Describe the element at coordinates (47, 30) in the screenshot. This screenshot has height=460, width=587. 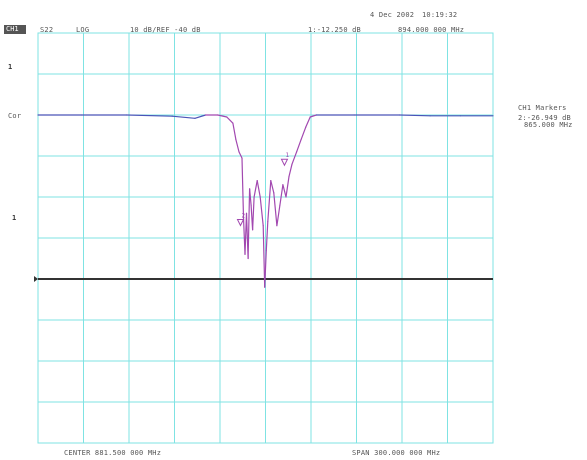
I see `param-label: S22` at that location.